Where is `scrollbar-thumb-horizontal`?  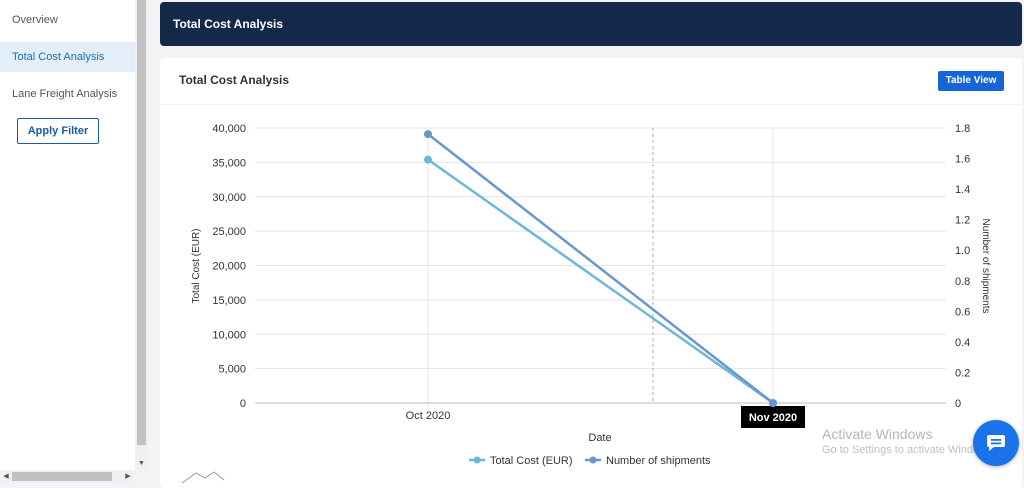 scrollbar-thumb-horizontal is located at coordinates (62, 476).